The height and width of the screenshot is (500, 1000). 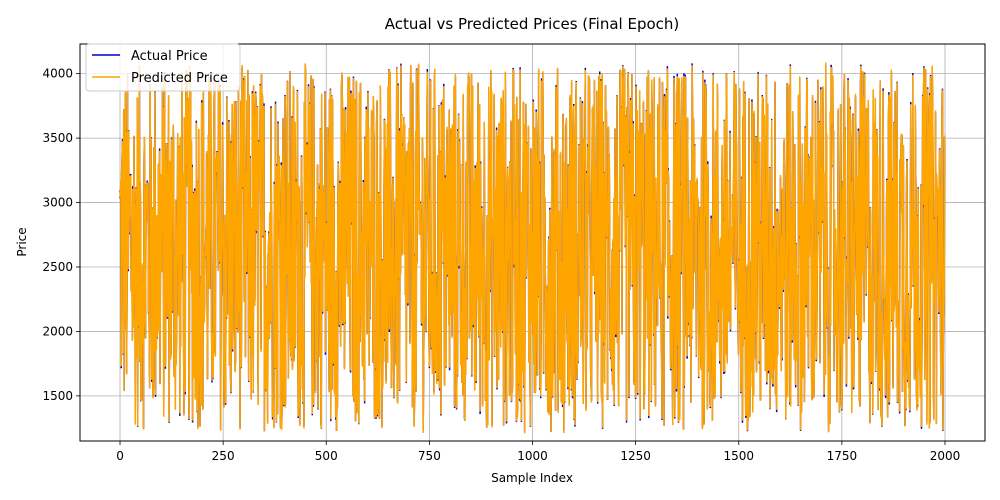 I want to click on x-tick-label: 1000, so click(x=532, y=456).